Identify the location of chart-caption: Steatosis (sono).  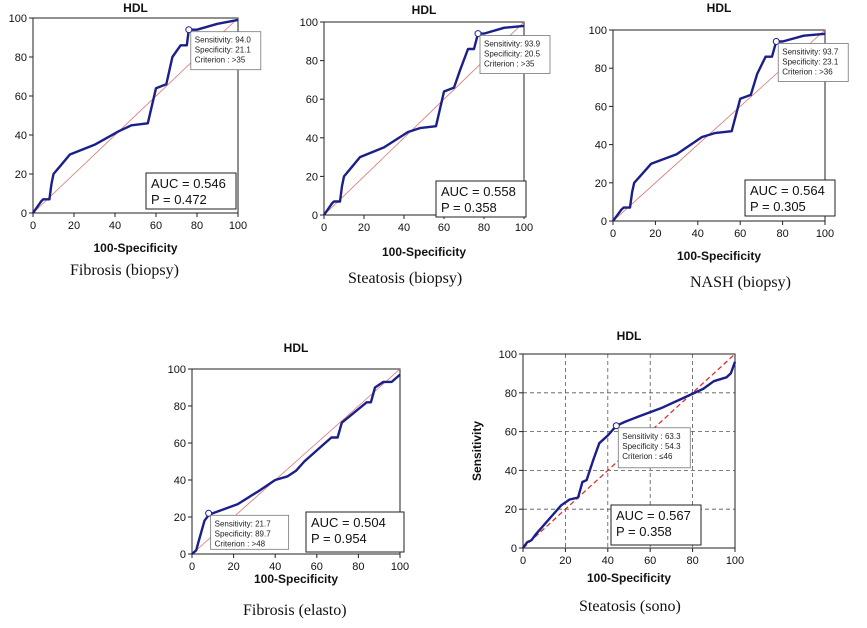
(630, 606).